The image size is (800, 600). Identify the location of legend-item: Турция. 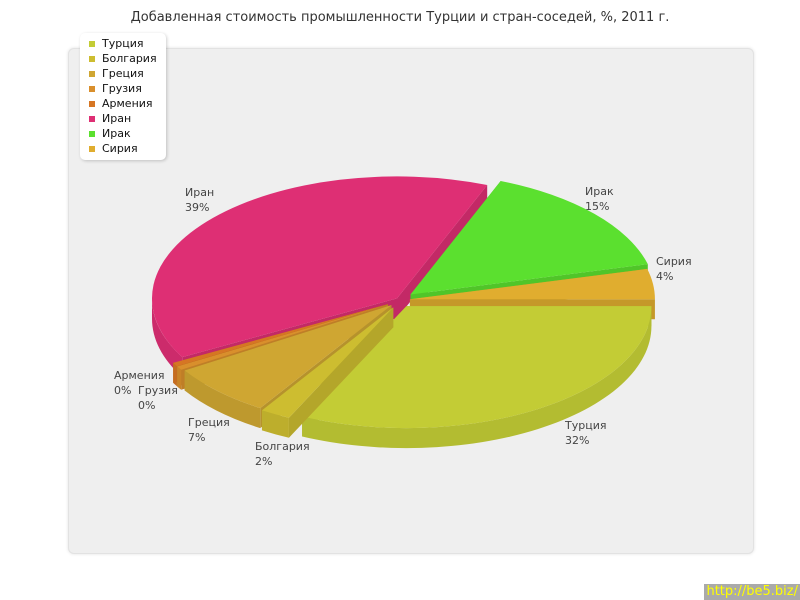
(123, 43).